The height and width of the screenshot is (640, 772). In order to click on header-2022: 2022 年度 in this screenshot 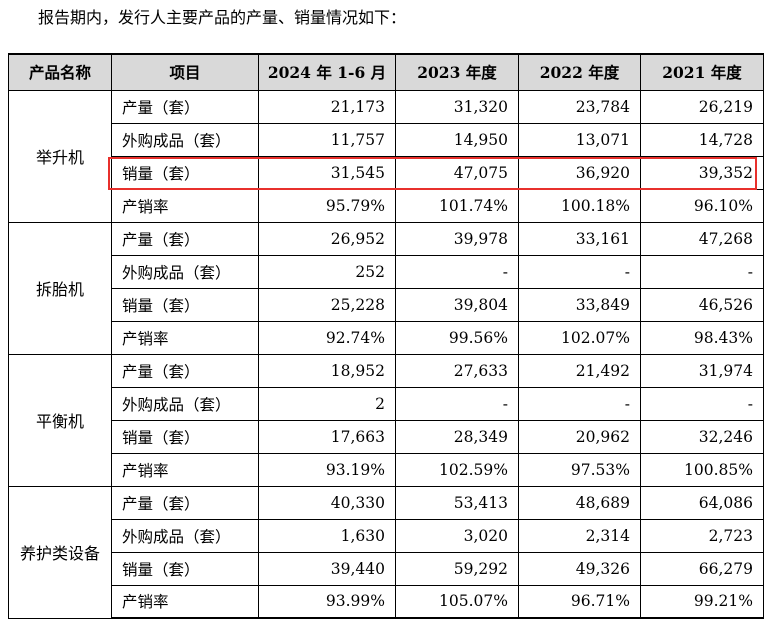, I will do `click(579, 72)`.